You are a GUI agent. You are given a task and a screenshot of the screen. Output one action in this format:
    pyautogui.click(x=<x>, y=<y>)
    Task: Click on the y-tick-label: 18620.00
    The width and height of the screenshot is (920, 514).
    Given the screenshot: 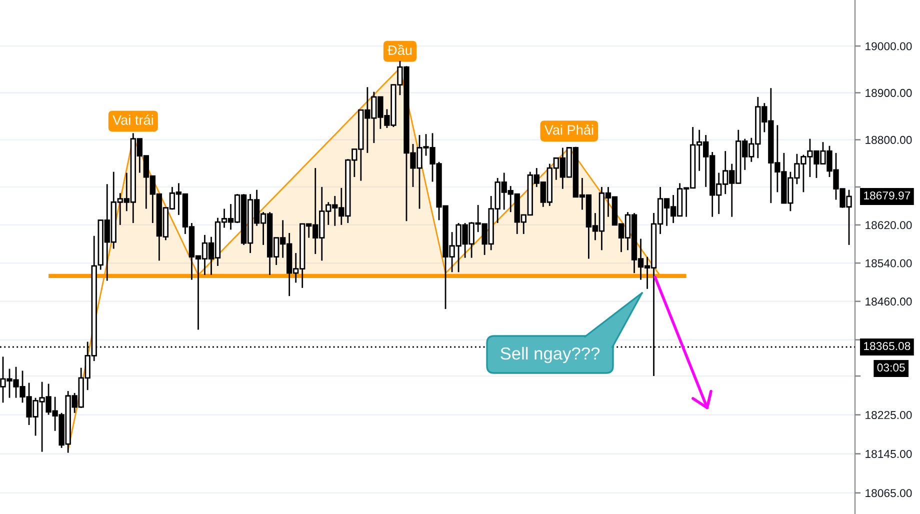 What is the action you would take?
    pyautogui.click(x=889, y=225)
    